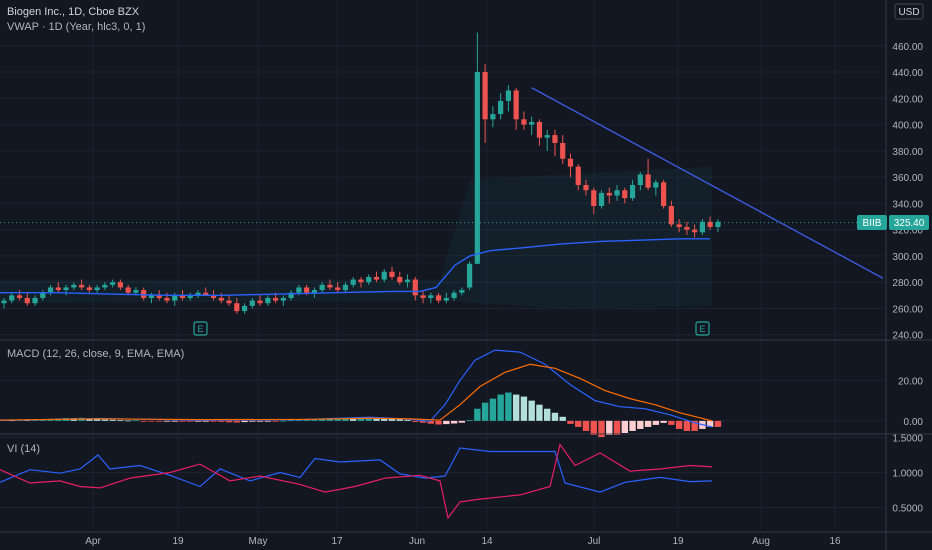 Image resolution: width=932 pixels, height=550 pixels. Describe the element at coordinates (337, 541) in the screenshot. I see `time-tick-label: 17` at that location.